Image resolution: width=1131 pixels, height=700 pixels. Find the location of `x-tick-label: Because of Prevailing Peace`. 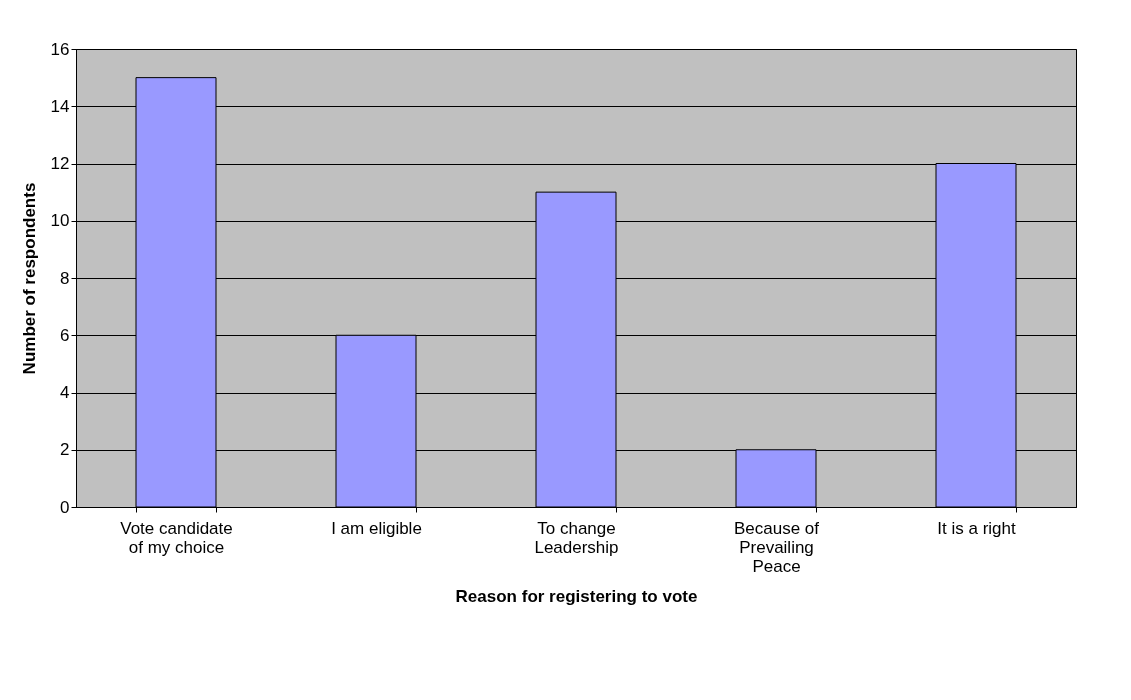

x-tick-label: Because of Prevailing Peace is located at coordinates (776, 547).